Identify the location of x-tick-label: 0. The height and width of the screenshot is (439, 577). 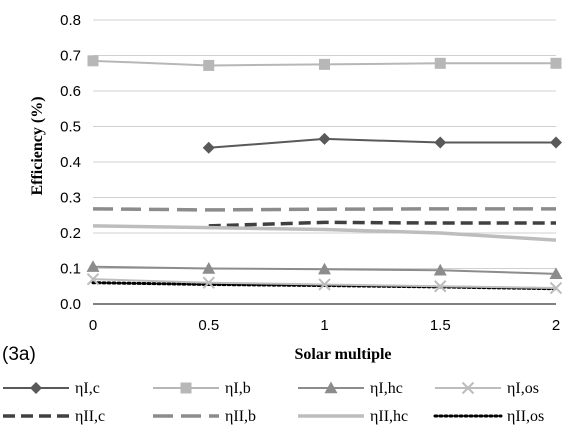
(93, 325).